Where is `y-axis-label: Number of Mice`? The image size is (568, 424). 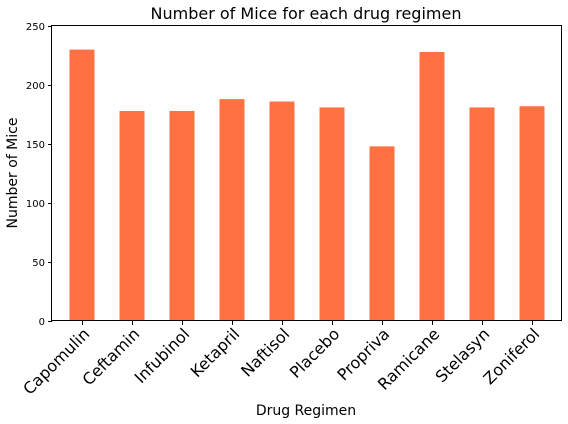
y-axis-label: Number of Mice is located at coordinates (13, 173).